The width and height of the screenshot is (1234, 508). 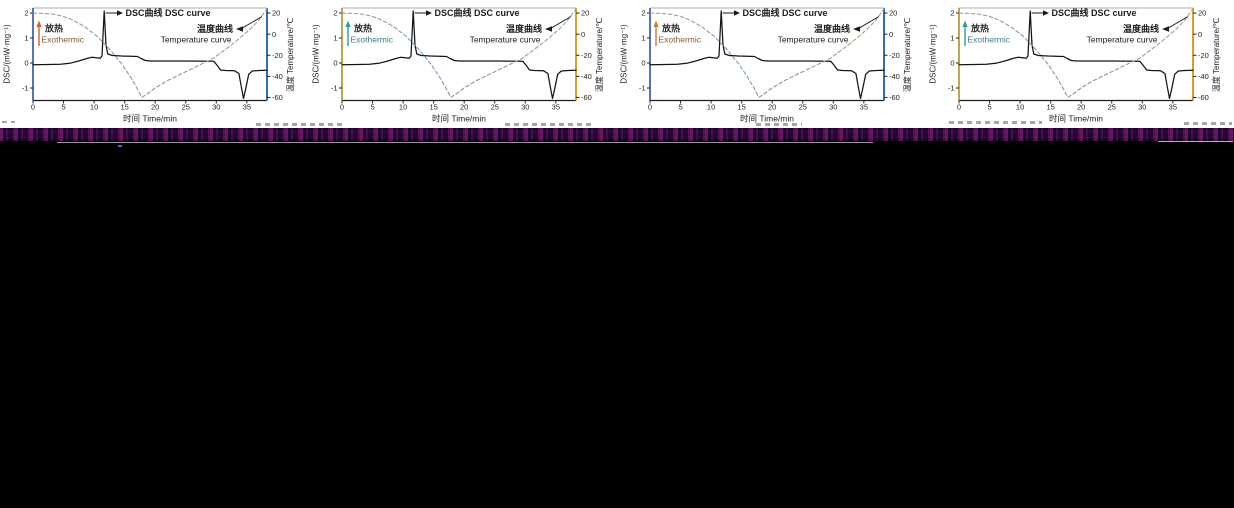 What do you see at coordinates (617, 134) in the screenshot?
I see `compression-noise-band` at bounding box center [617, 134].